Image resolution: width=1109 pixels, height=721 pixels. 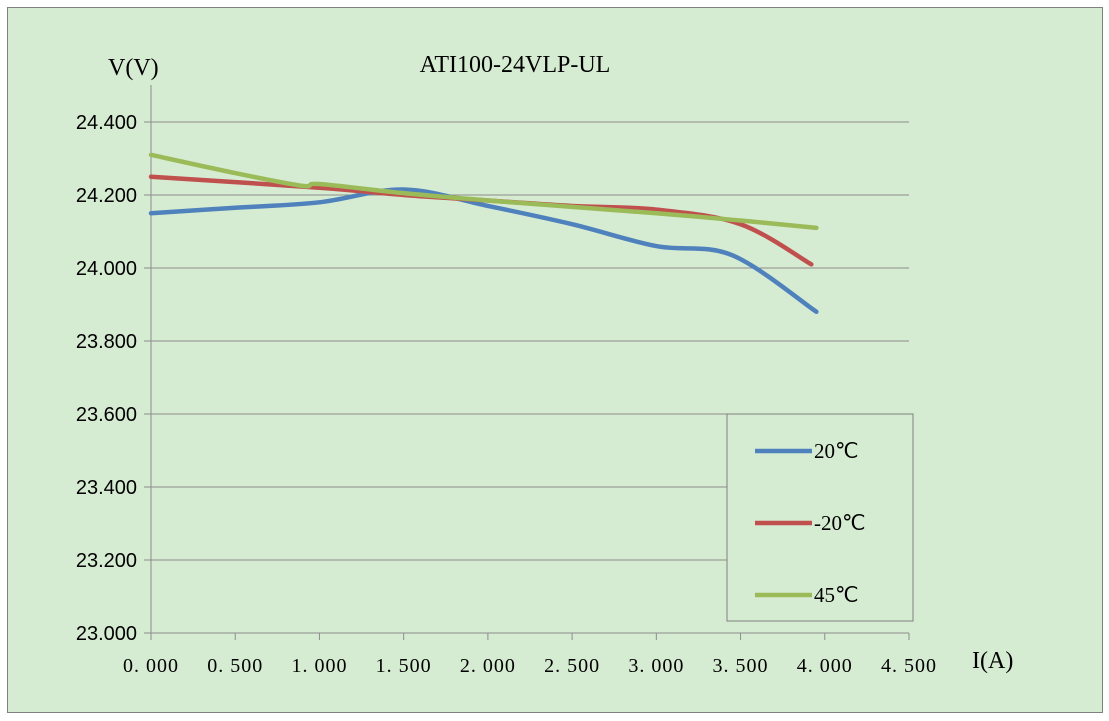 What do you see at coordinates (656, 666) in the screenshot?
I see `x-tick-label: 3. 000` at bounding box center [656, 666].